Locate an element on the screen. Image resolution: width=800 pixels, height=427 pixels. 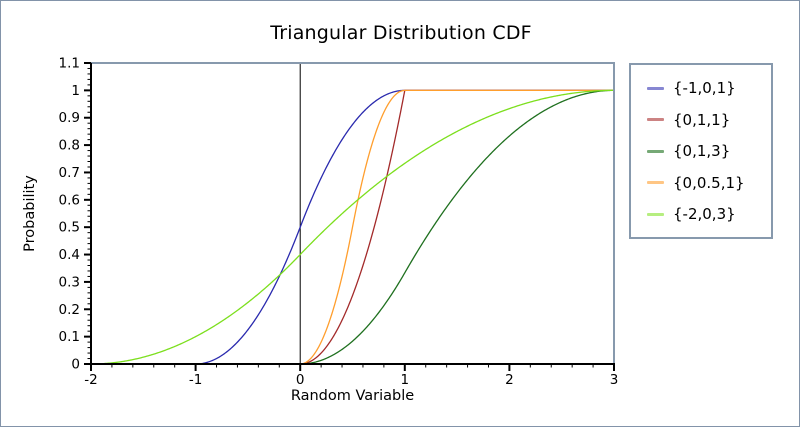
legend-item-label: {0,1,3} is located at coordinates (702, 151).